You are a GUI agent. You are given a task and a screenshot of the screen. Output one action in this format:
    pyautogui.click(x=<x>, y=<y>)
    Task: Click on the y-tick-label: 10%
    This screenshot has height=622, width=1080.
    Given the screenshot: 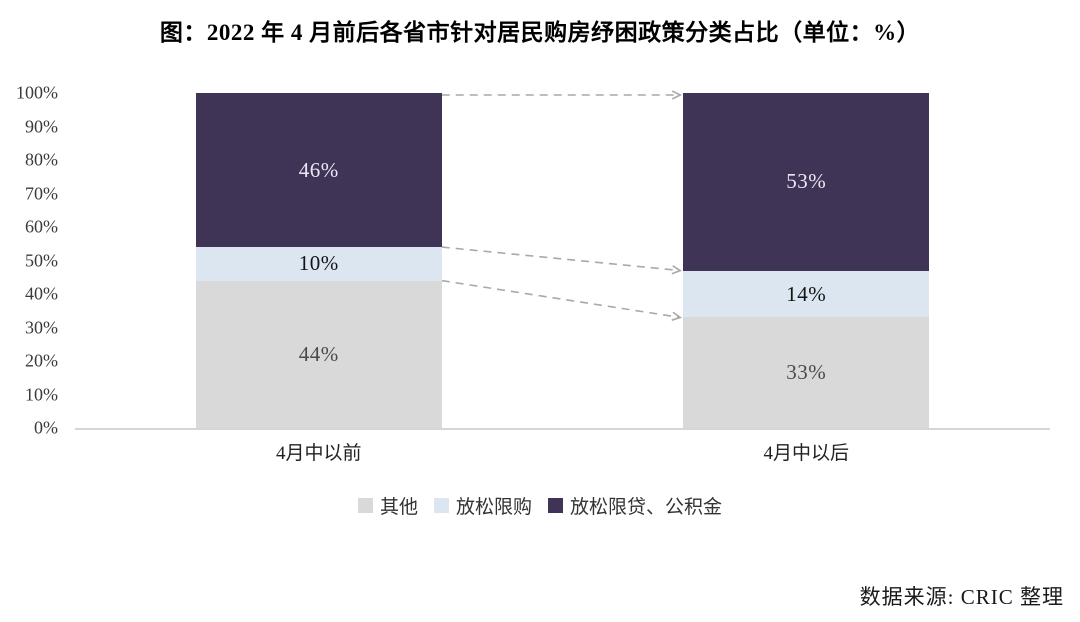 What is the action you would take?
    pyautogui.click(x=41, y=394)
    